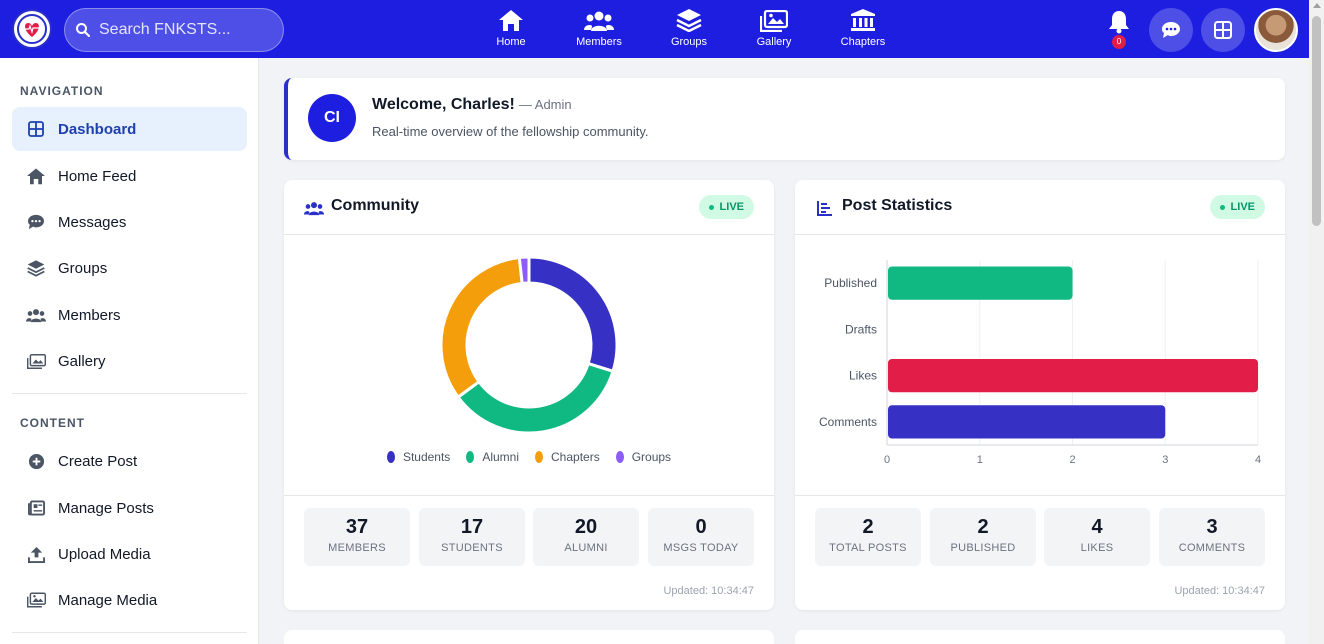 This screenshot has height=644, width=1324. What do you see at coordinates (1212, 527) in the screenshot?
I see `stat-value: 3` at bounding box center [1212, 527].